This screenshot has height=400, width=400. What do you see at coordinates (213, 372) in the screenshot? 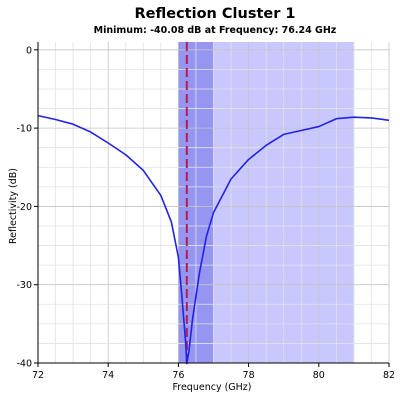
I see `x-axis-ticks: 72 74 76 78 80 82` at bounding box center [213, 372].